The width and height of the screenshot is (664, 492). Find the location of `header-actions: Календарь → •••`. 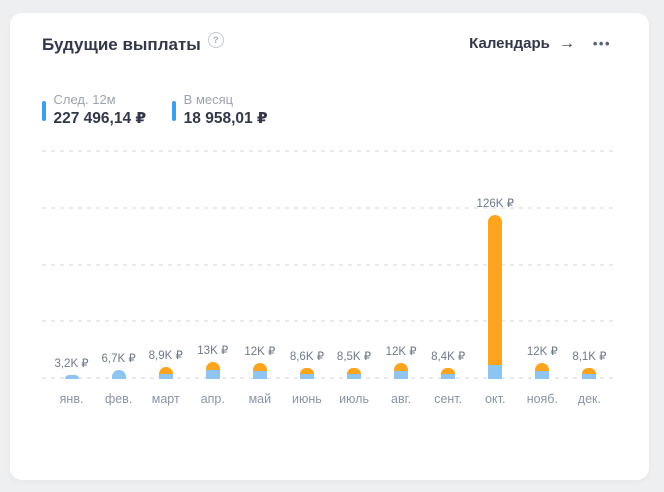

header-actions: Календарь → ••• is located at coordinates (541, 43).